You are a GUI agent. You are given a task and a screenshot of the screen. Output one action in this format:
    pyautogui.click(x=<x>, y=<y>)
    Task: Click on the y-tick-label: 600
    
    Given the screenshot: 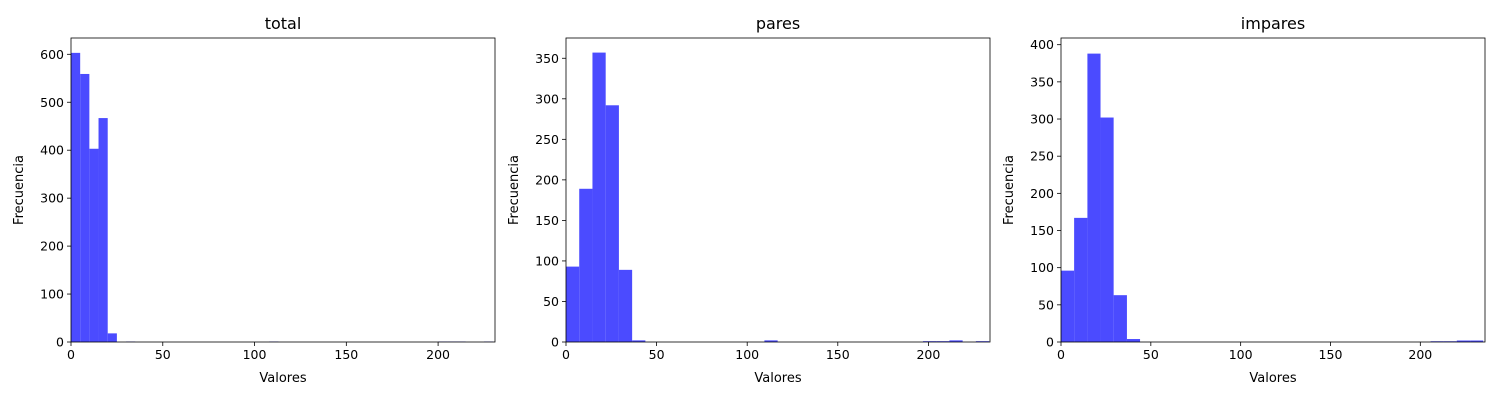 What is the action you would take?
    pyautogui.click(x=52, y=54)
    